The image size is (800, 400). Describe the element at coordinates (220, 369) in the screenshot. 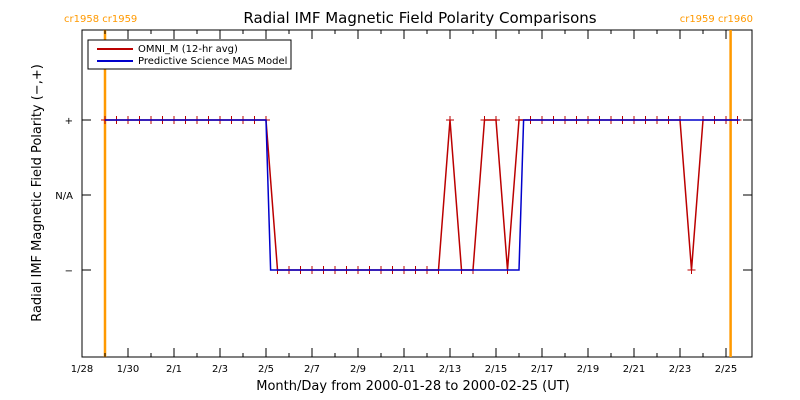

I see `x-tick-label-3: 2/3` at that location.